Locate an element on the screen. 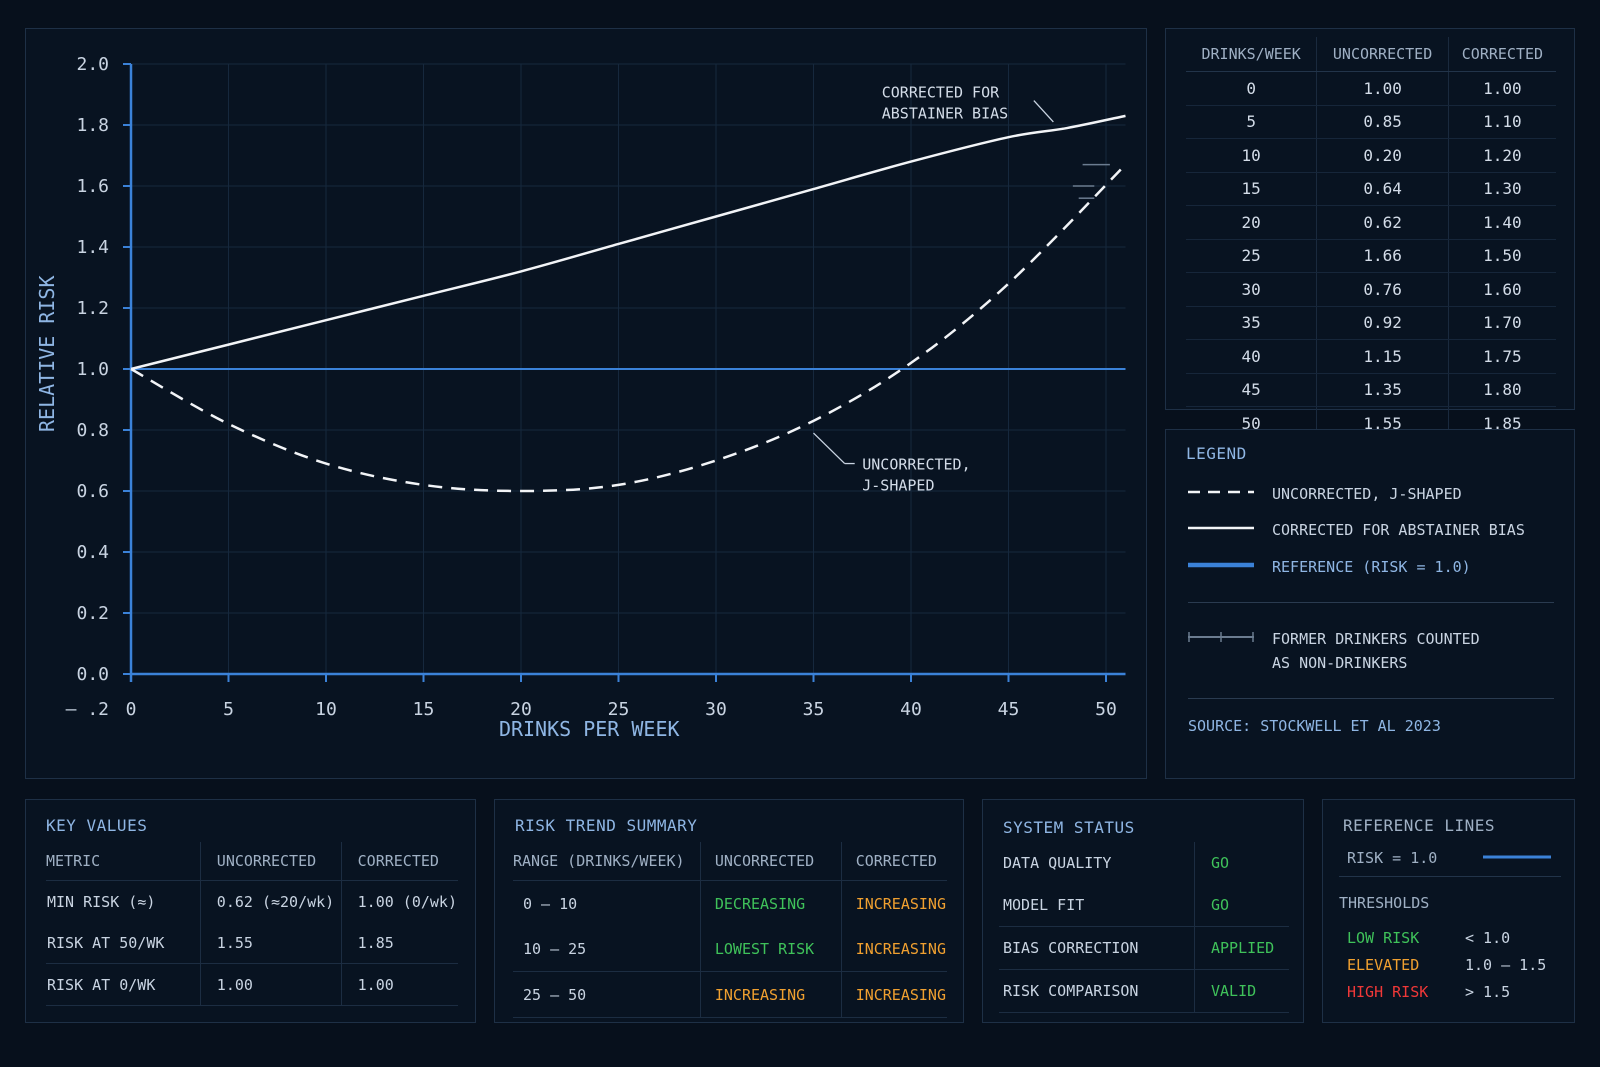 The width and height of the screenshot is (1600, 1067). legend-divider is located at coordinates (1371, 602).